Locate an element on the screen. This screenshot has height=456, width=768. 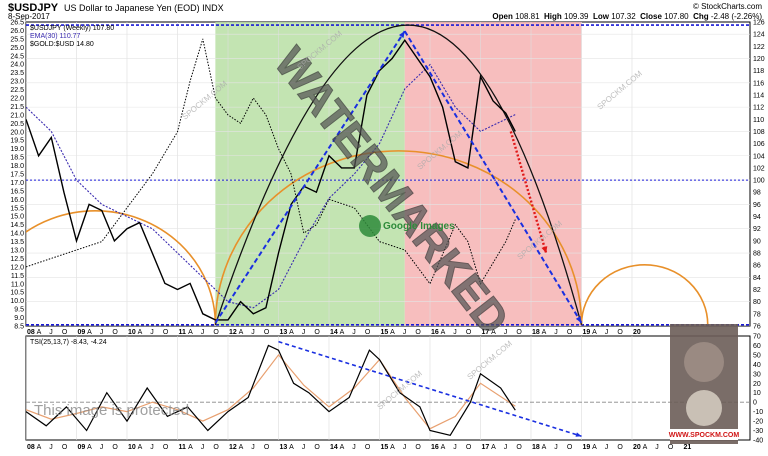
price-right-tick: 78 is located at coordinates (757, 314).